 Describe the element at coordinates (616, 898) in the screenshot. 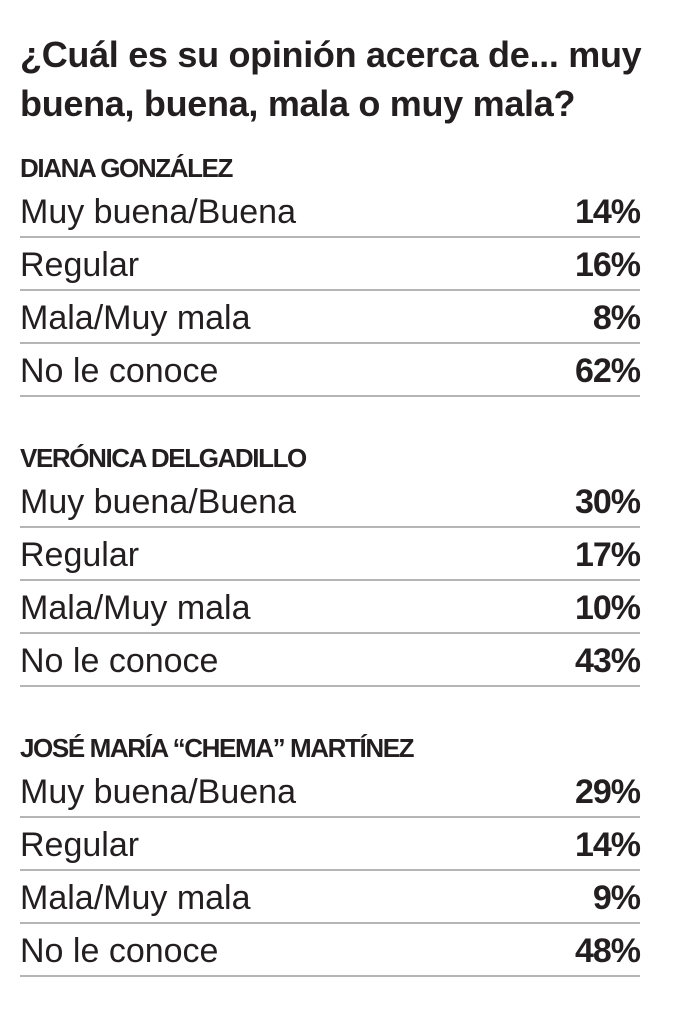

I see `row-value: 9%` at that location.